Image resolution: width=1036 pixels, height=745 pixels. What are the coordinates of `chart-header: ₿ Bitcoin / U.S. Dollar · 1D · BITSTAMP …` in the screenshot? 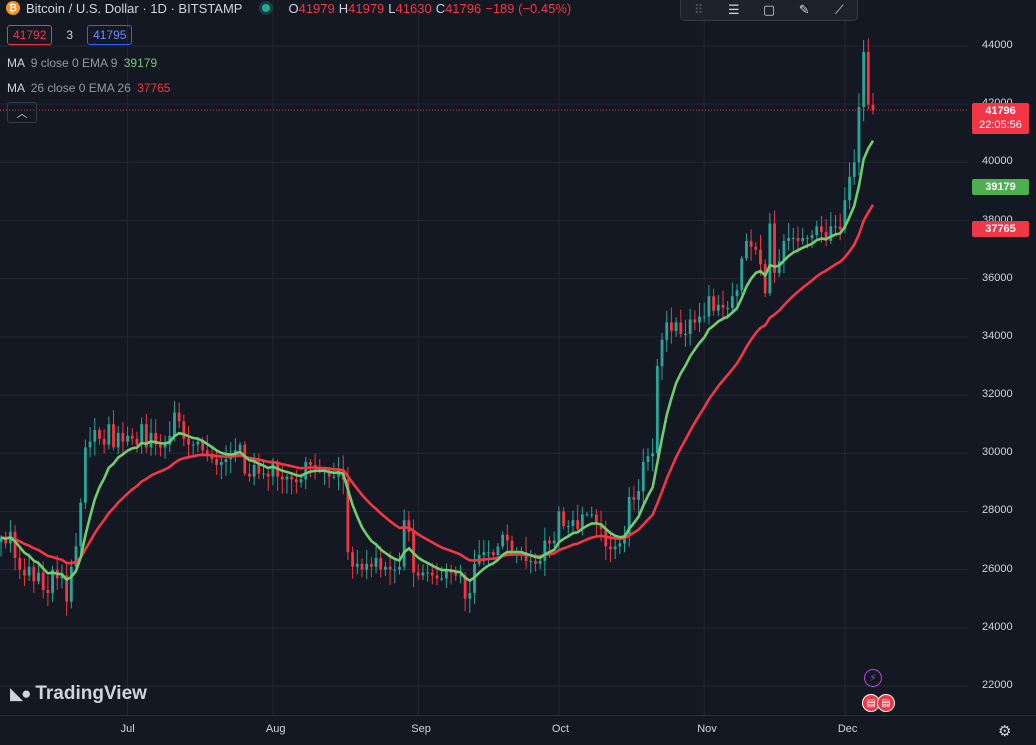 It's located at (290, 8).